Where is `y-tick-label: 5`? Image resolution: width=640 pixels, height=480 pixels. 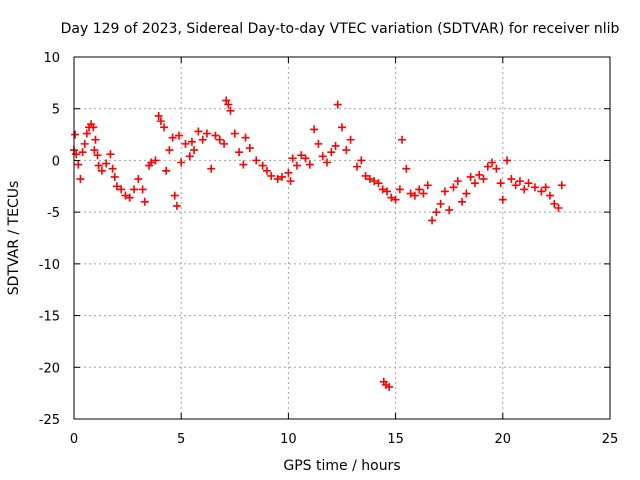
y-tick-label: 5 is located at coordinates (56, 110).